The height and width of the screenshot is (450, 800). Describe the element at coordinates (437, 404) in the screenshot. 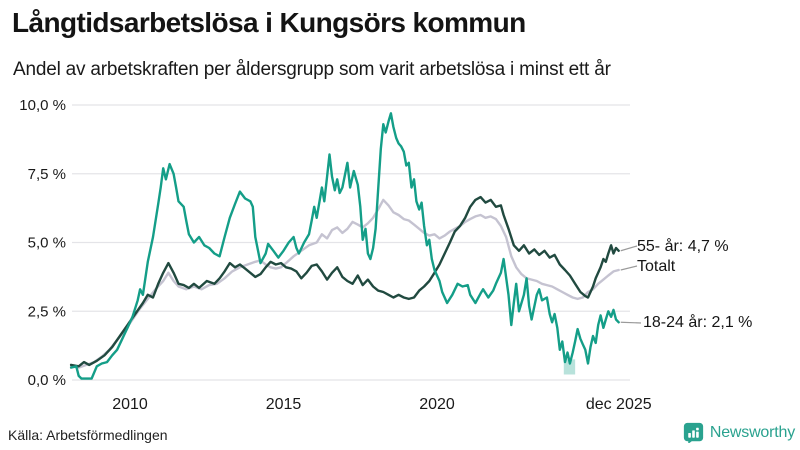

I see `x-tick-label: 2020` at that location.